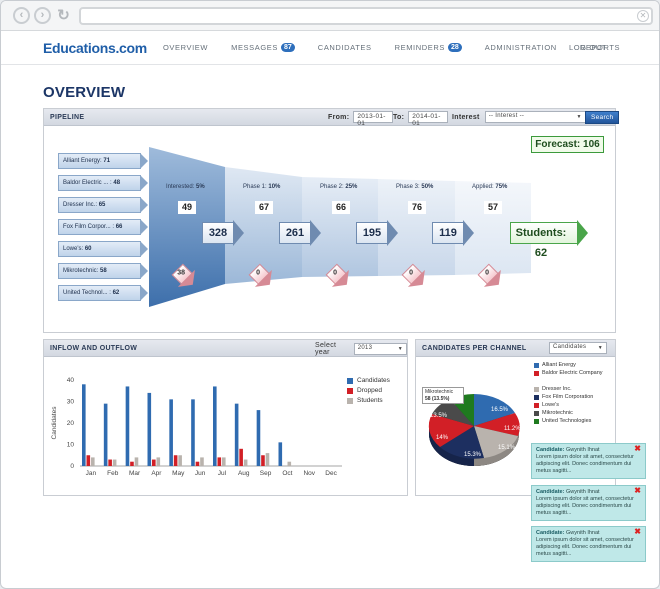 The height and width of the screenshot is (589, 660). What do you see at coordinates (266, 473) in the screenshot?
I see `x-tick-label: Sep` at bounding box center [266, 473].